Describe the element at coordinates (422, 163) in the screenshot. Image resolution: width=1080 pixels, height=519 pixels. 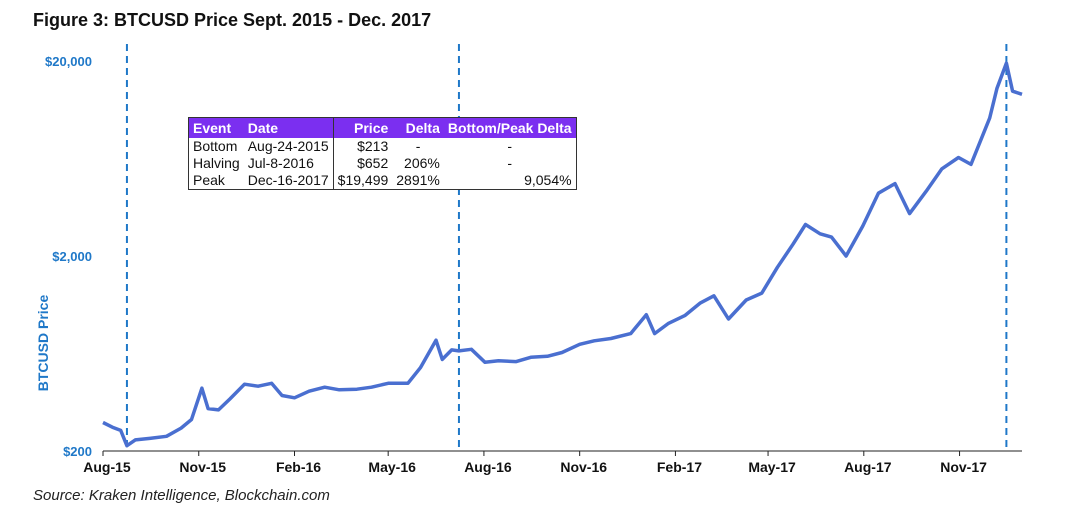
I see `table-cell-delta: 206%` at that location.